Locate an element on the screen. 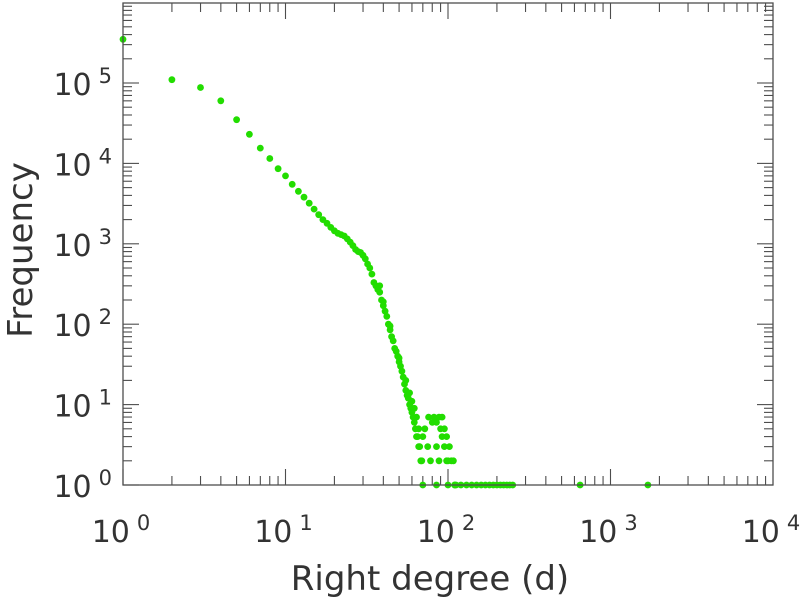  x-tick-label: 10 1 is located at coordinates (283, 530).